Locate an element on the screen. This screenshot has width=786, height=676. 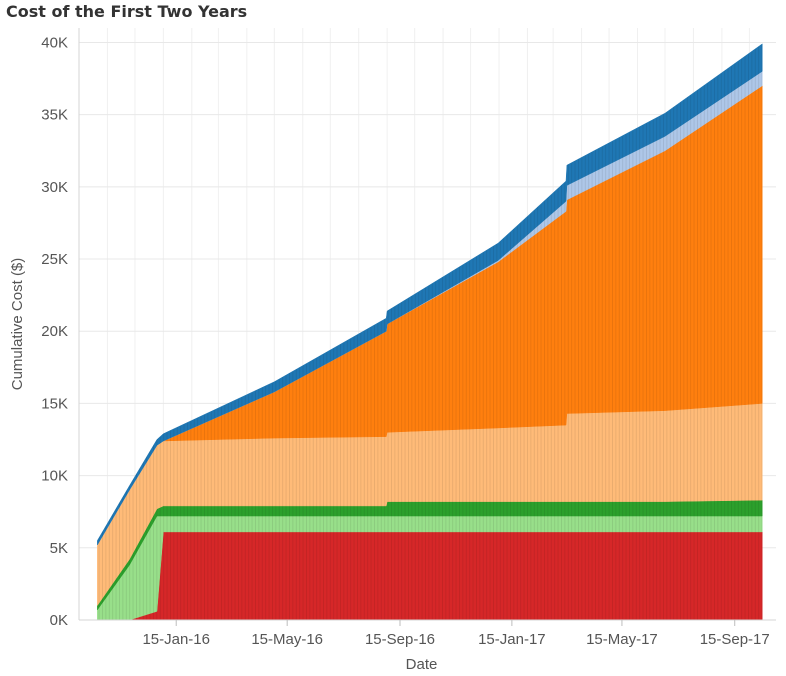
y-axis-label: Cumulative Cost ($) is located at coordinates (17, 324).